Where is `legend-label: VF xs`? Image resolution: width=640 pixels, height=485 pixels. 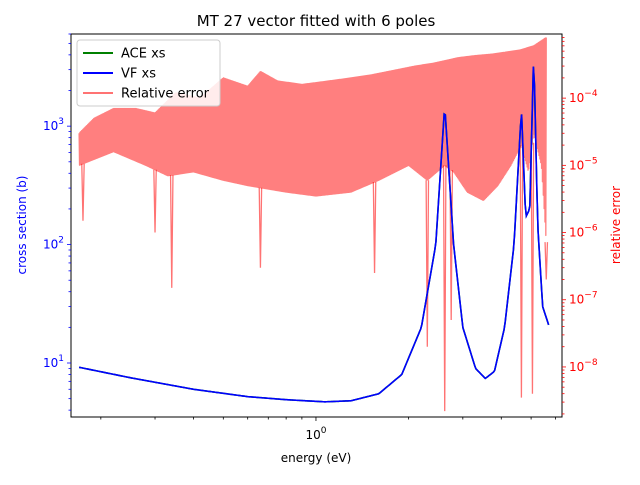 legend-label: VF xs is located at coordinates (138, 74).